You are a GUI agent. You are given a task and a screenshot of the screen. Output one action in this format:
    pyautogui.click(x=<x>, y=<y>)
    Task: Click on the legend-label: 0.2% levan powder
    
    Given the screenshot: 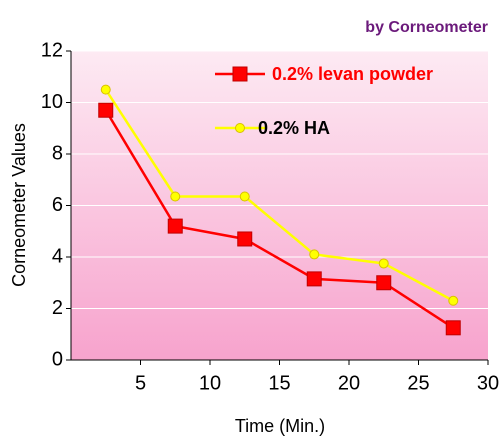 What is the action you would take?
    pyautogui.click(x=352, y=74)
    